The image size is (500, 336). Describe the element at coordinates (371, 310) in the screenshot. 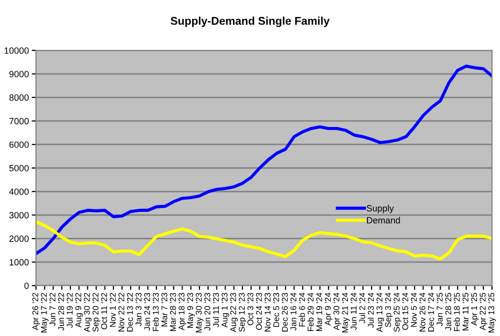

I see `x-tick-label: Jul 23 '24` at that location.